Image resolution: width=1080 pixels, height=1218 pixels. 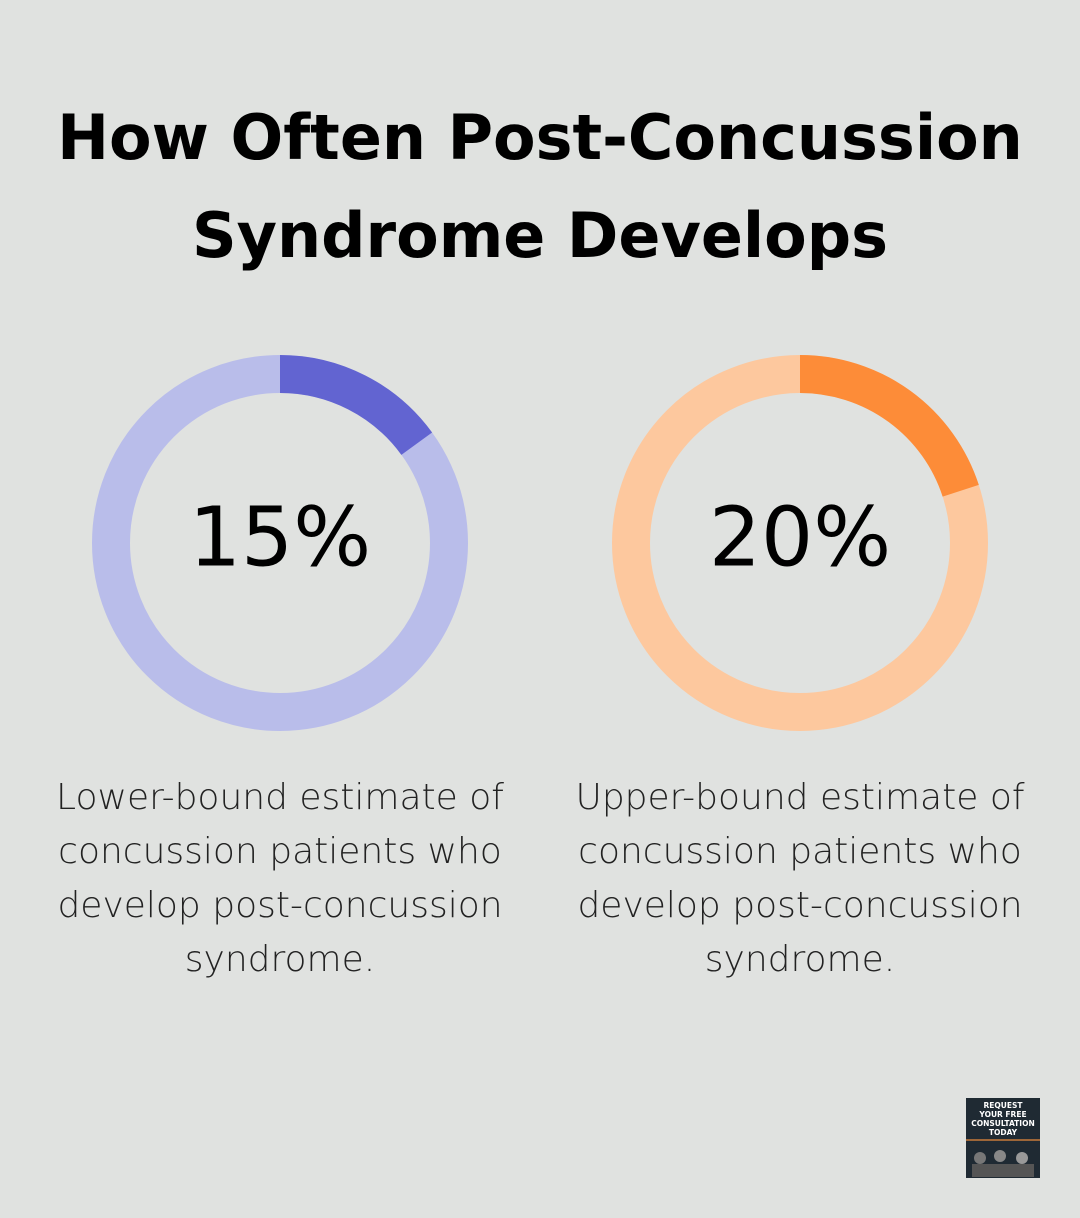 What do you see at coordinates (280, 537) in the screenshot?
I see `value-label: 15%` at bounding box center [280, 537].